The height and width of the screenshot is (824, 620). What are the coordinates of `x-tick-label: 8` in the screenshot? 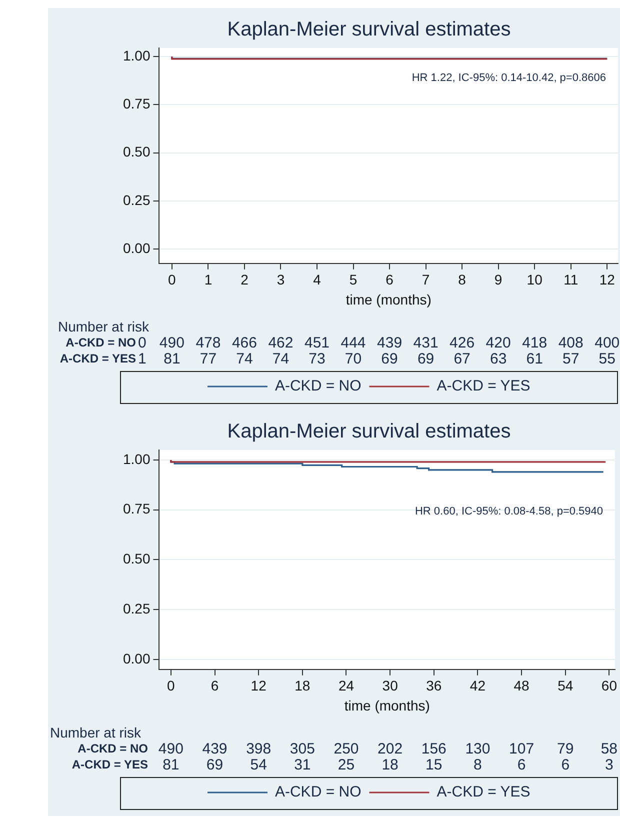 It's located at (462, 280).